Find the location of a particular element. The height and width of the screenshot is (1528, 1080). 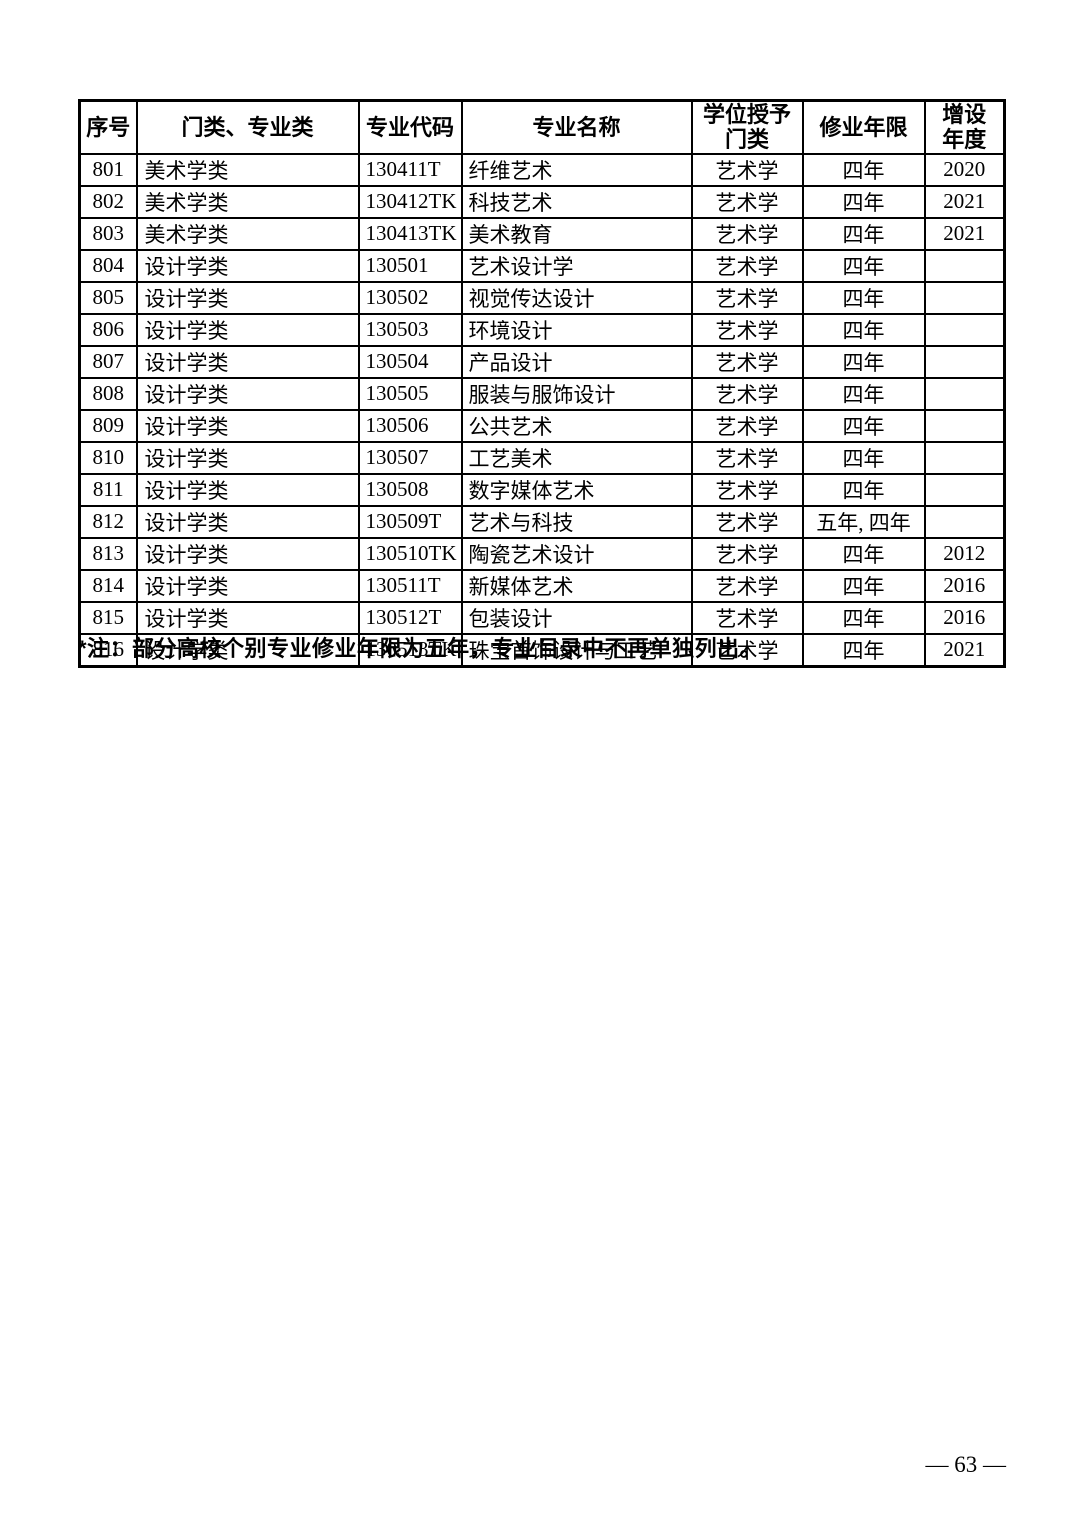

header-seq: 序号 is located at coordinates (108, 127).